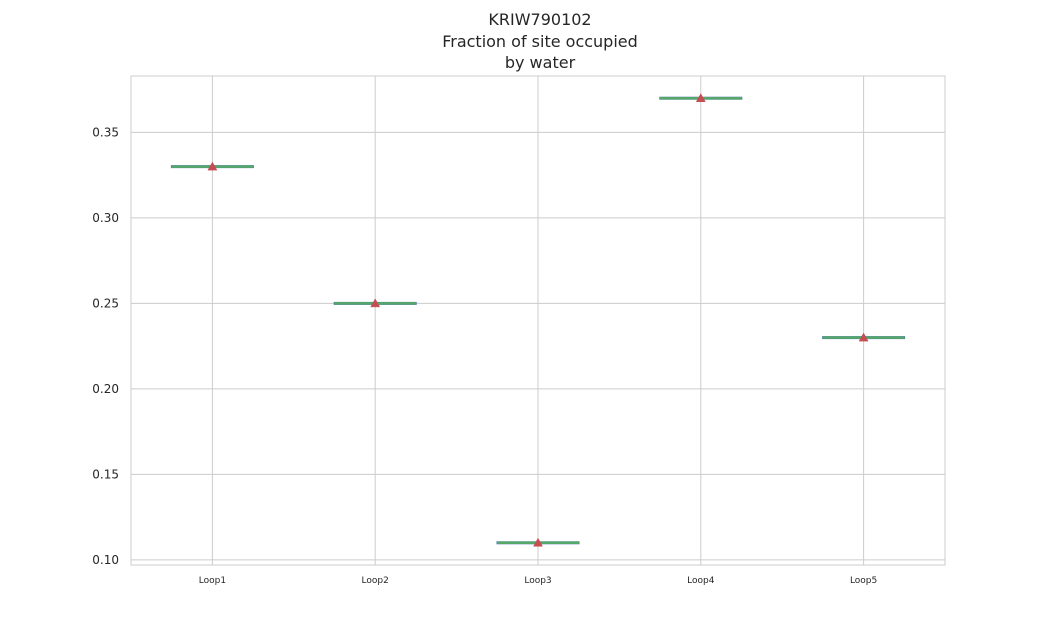 The width and height of the screenshot is (1050, 635). Describe the element at coordinates (105, 345) in the screenshot. I see `y-axis-ticks: 0.10 0.15 0.20 0.25 0.30 0.35` at that location.